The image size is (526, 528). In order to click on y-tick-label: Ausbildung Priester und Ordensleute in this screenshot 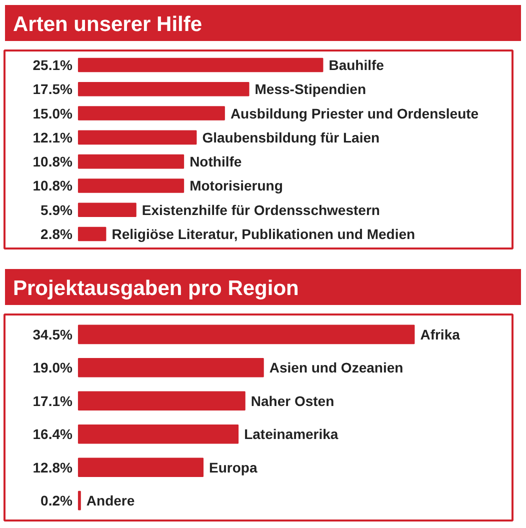, I will do `click(354, 113)`.